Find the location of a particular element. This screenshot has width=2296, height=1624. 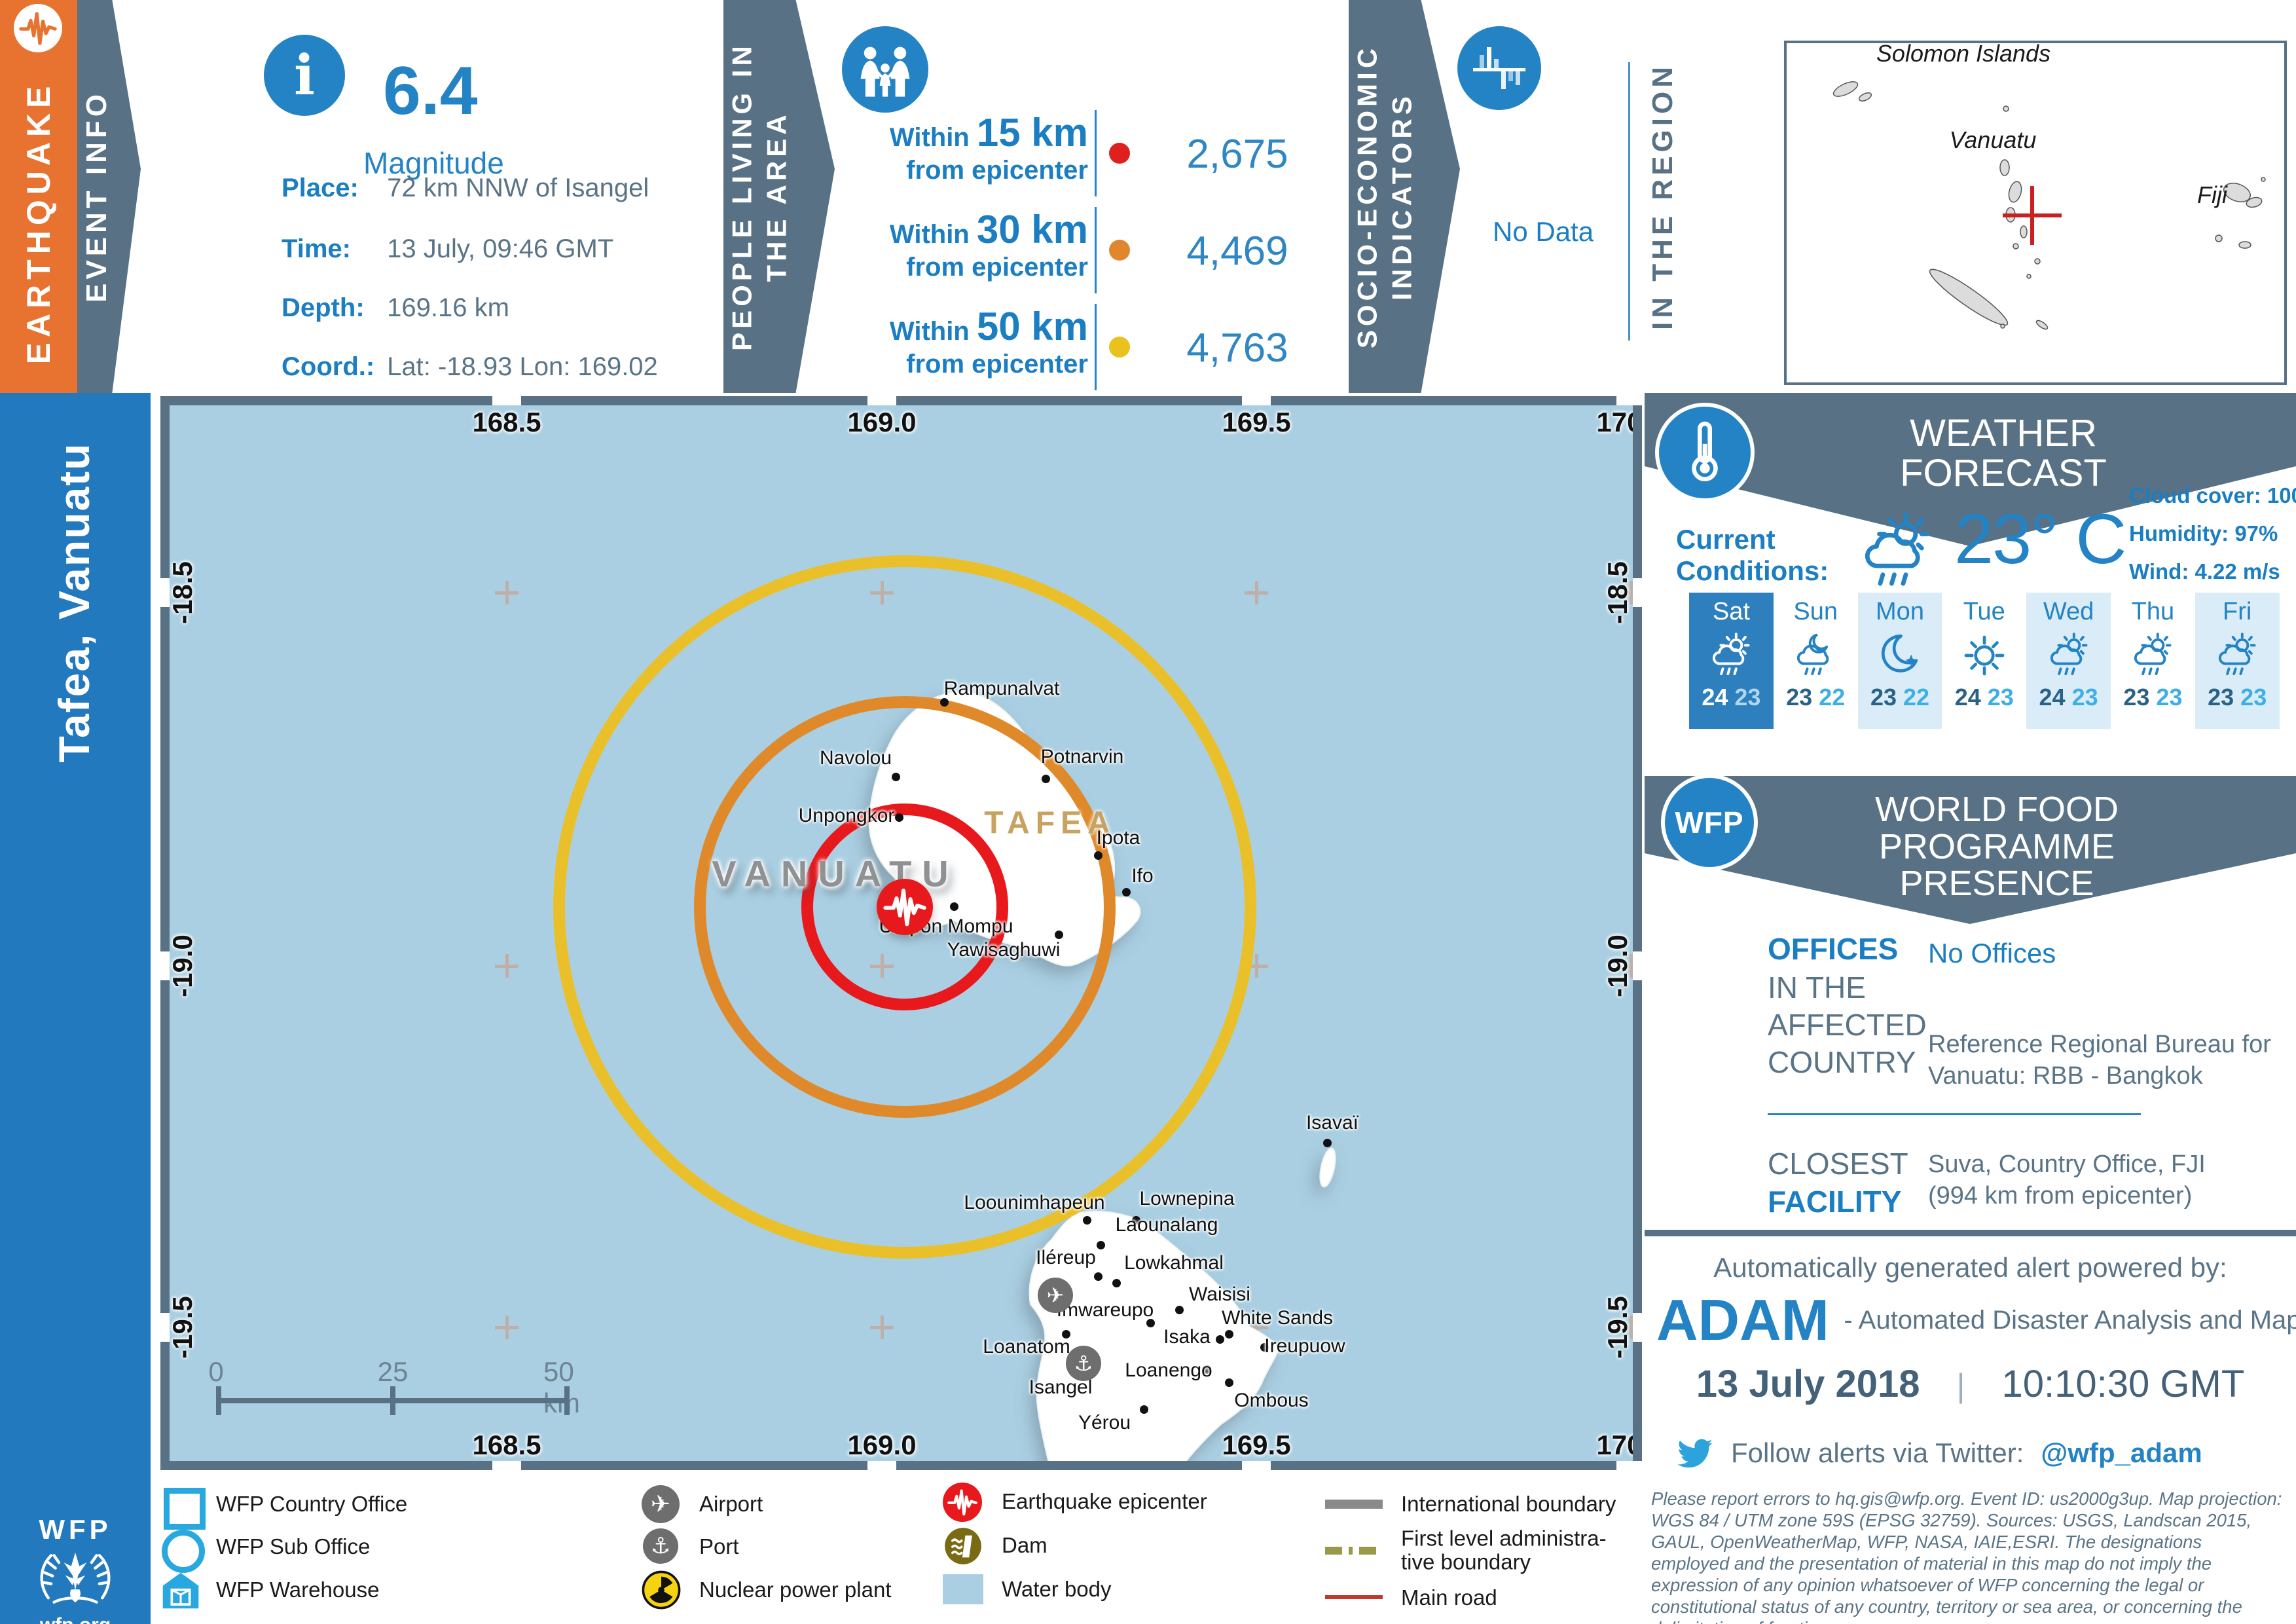

people-distance-label: Within 15 km from epicenter is located at coordinates (988, 148).